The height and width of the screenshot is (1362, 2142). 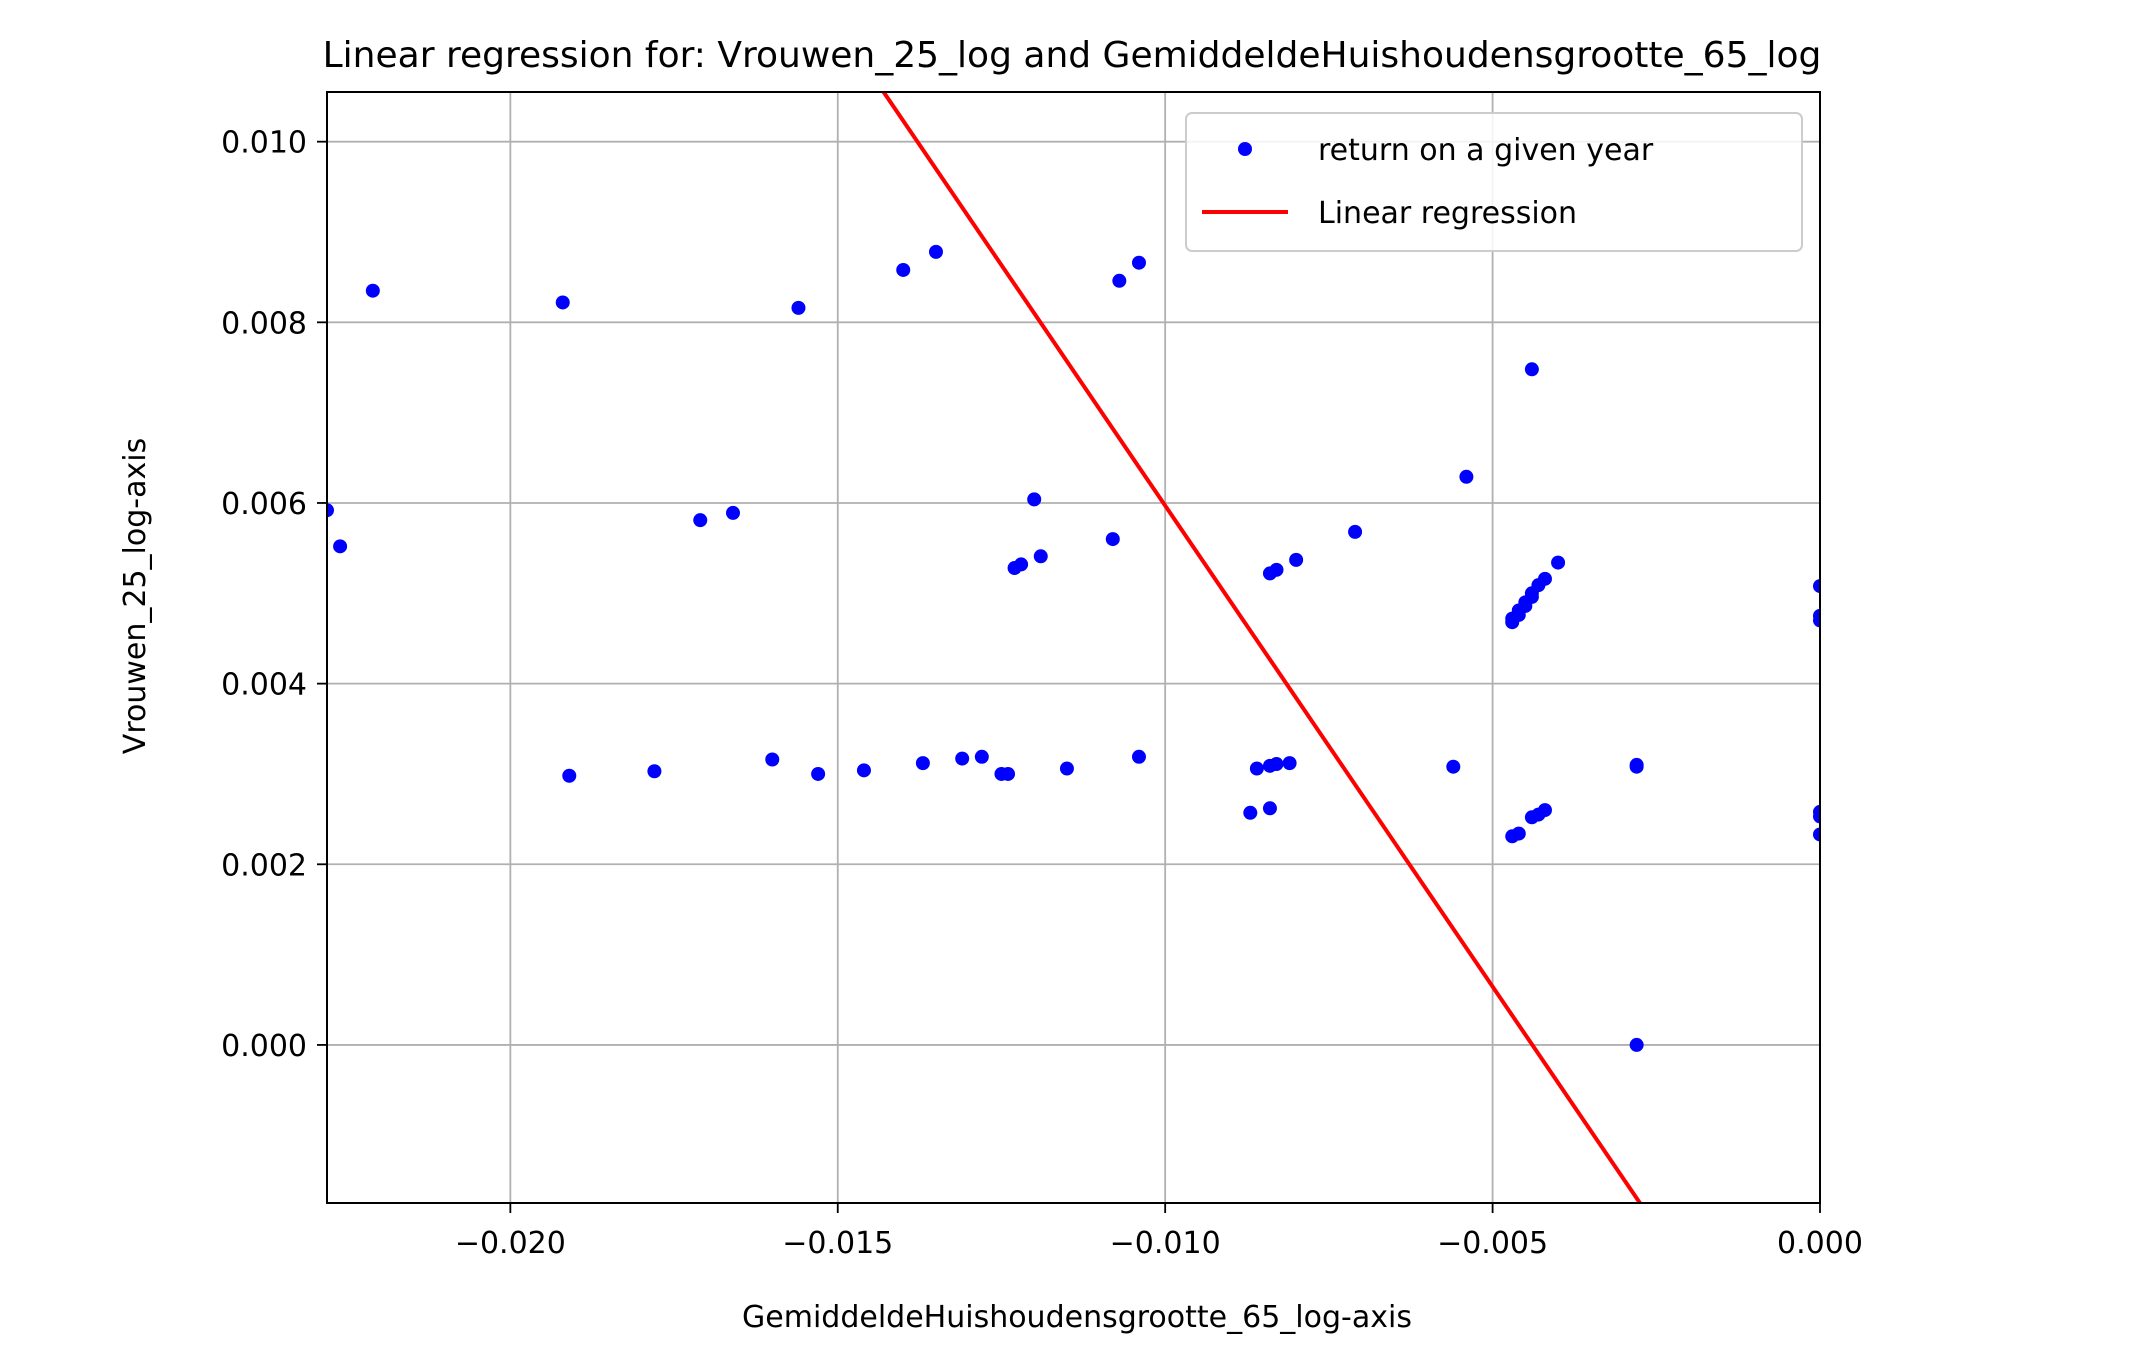 I want to click on y-tick-label: 0.010, so click(x=264, y=143).